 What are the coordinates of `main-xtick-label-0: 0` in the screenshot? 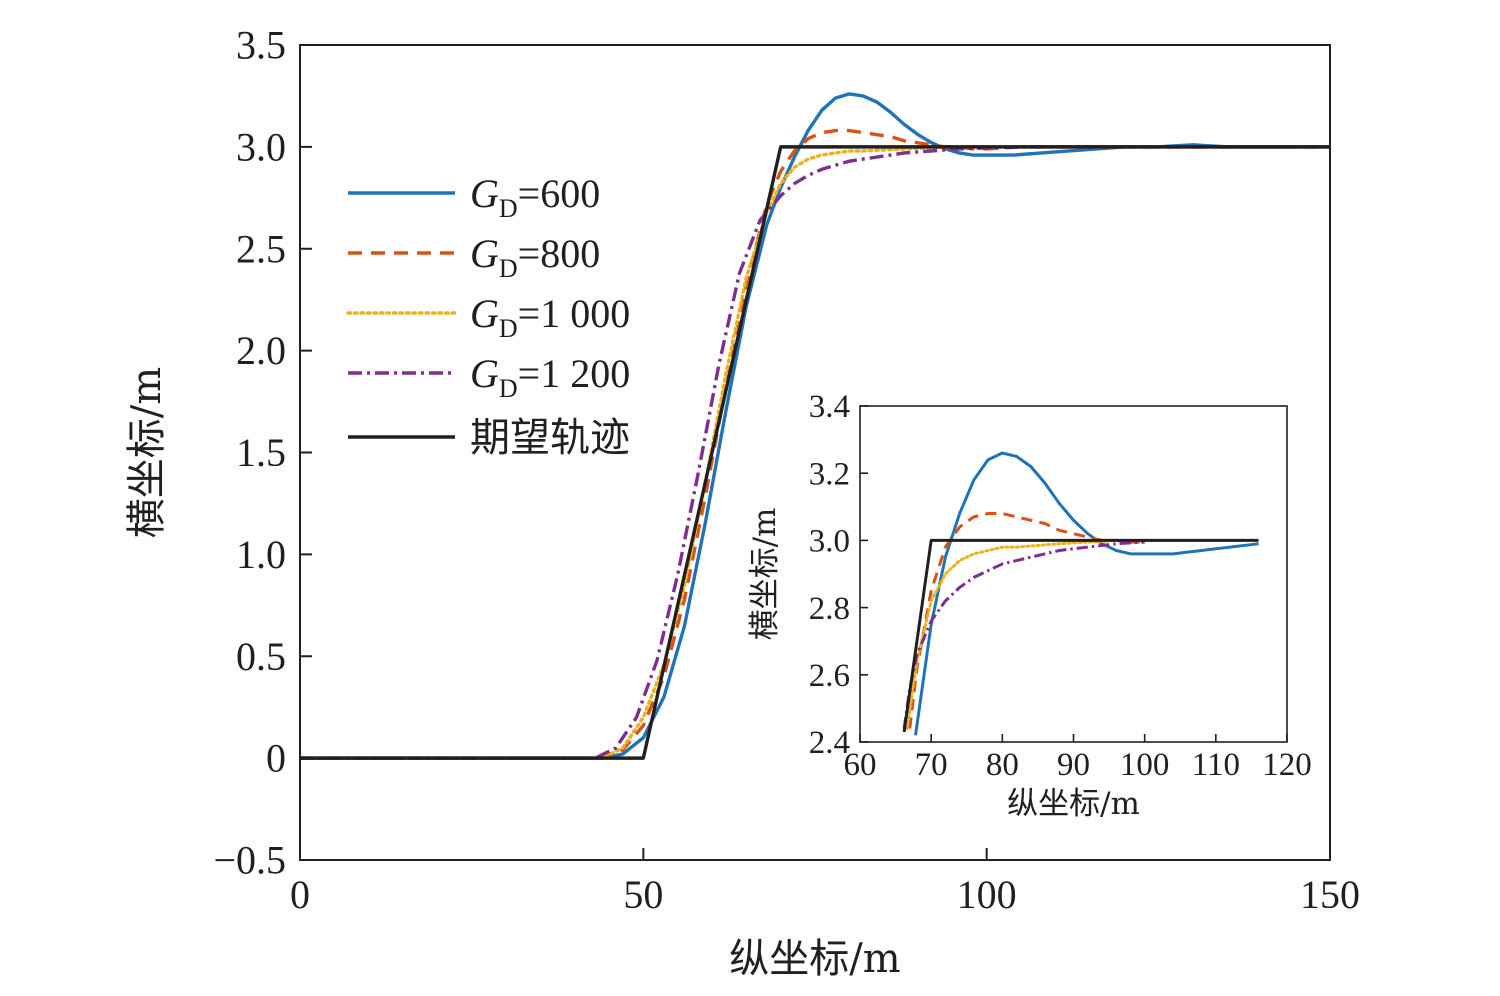 It's located at (300, 894).